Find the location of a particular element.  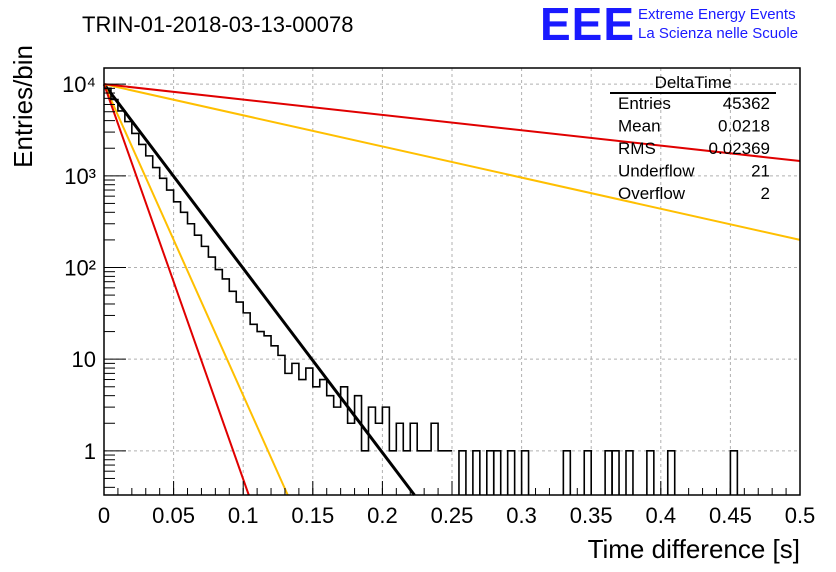

y-tick-label: 10 is located at coordinates (84, 359).